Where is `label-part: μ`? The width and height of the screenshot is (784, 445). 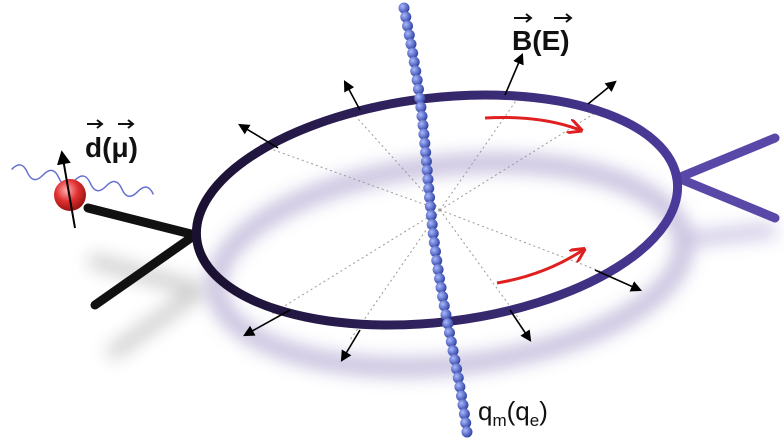
label-part: μ is located at coordinates (119, 147).